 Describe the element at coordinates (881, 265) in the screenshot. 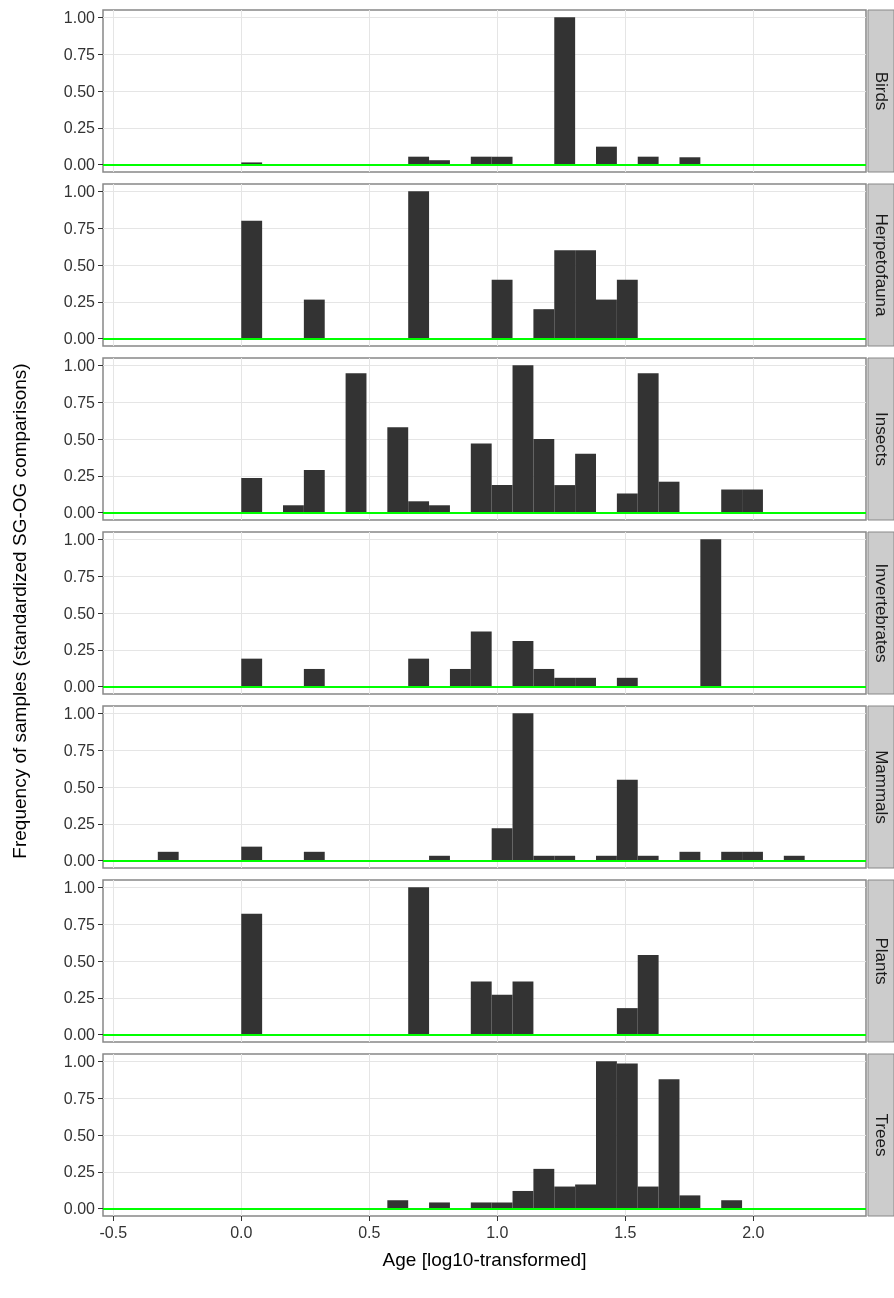

I see `text: Herpetofauna` at that location.